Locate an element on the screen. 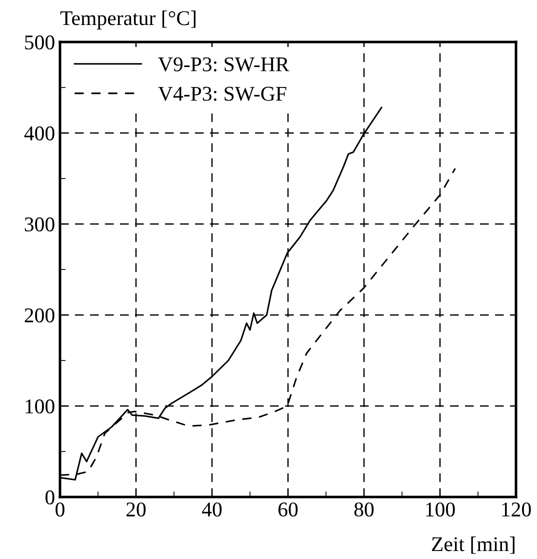 This screenshot has width=537, height=559. x-tick-label: 80 is located at coordinates (364, 509).